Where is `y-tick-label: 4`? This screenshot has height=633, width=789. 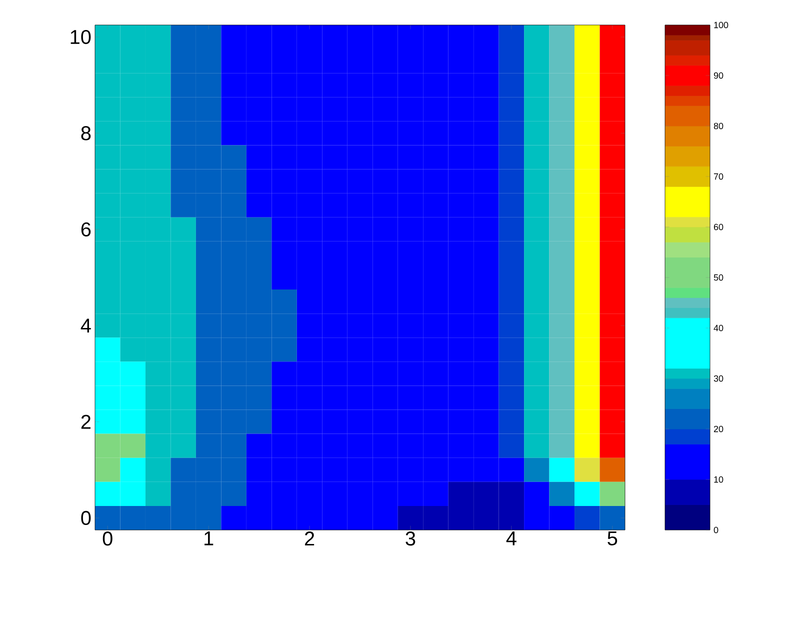 y-tick-label: 4 is located at coordinates (85, 325).